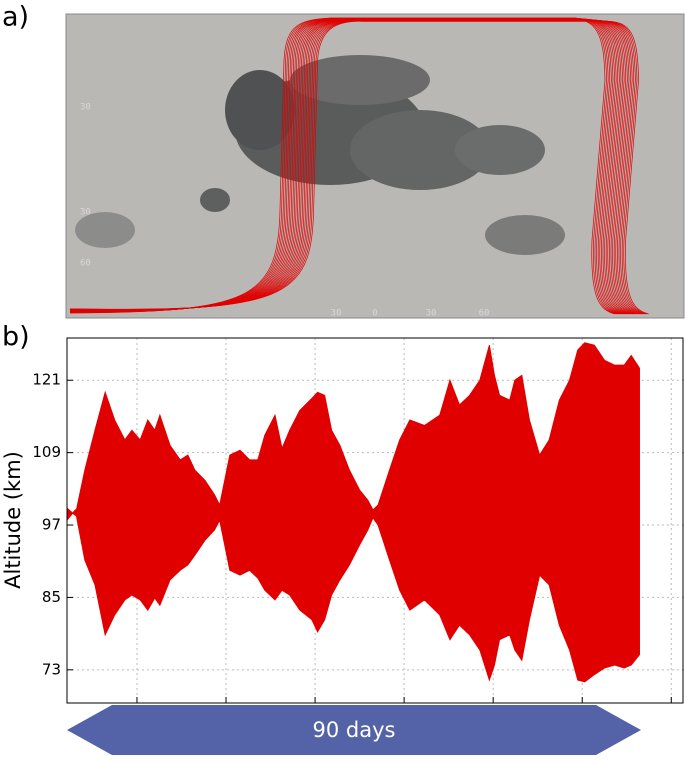  I want to click on map-lat-label: 60, so click(85, 264).